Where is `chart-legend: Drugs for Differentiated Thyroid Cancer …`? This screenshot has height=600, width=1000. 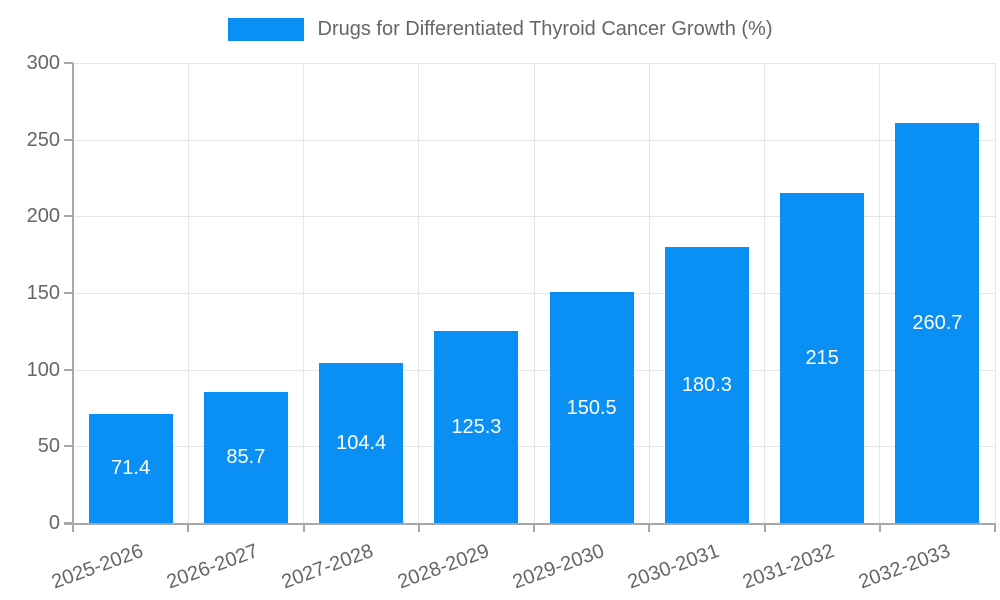
chart-legend: Drugs for Differentiated Thyroid Cancer … is located at coordinates (500, 29).